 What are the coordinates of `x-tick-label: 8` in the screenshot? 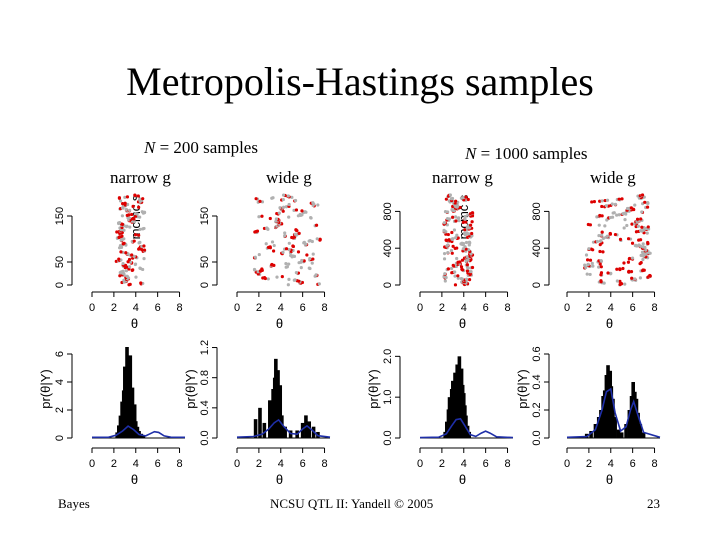 It's located at (507, 464).